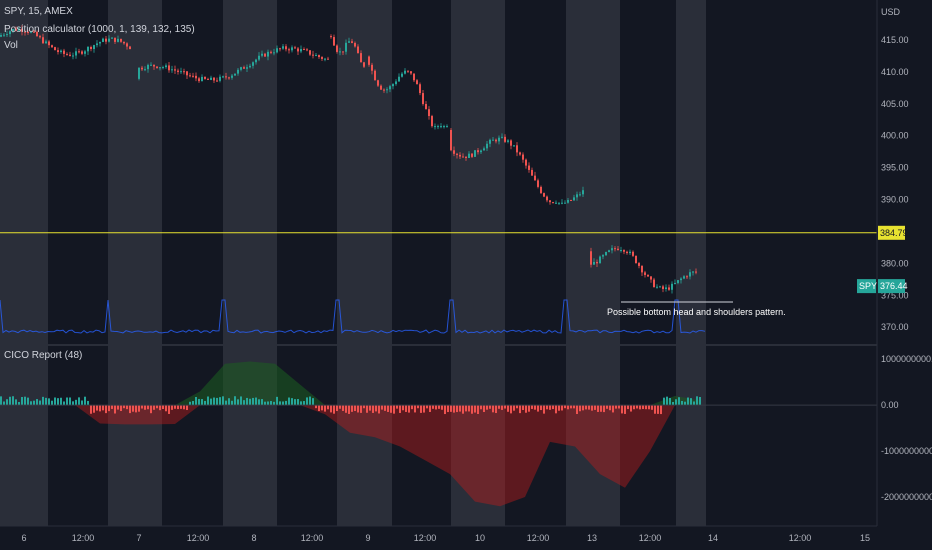  What do you see at coordinates (895, 136) in the screenshot?
I see `y-tick-label: 400.00` at bounding box center [895, 136].